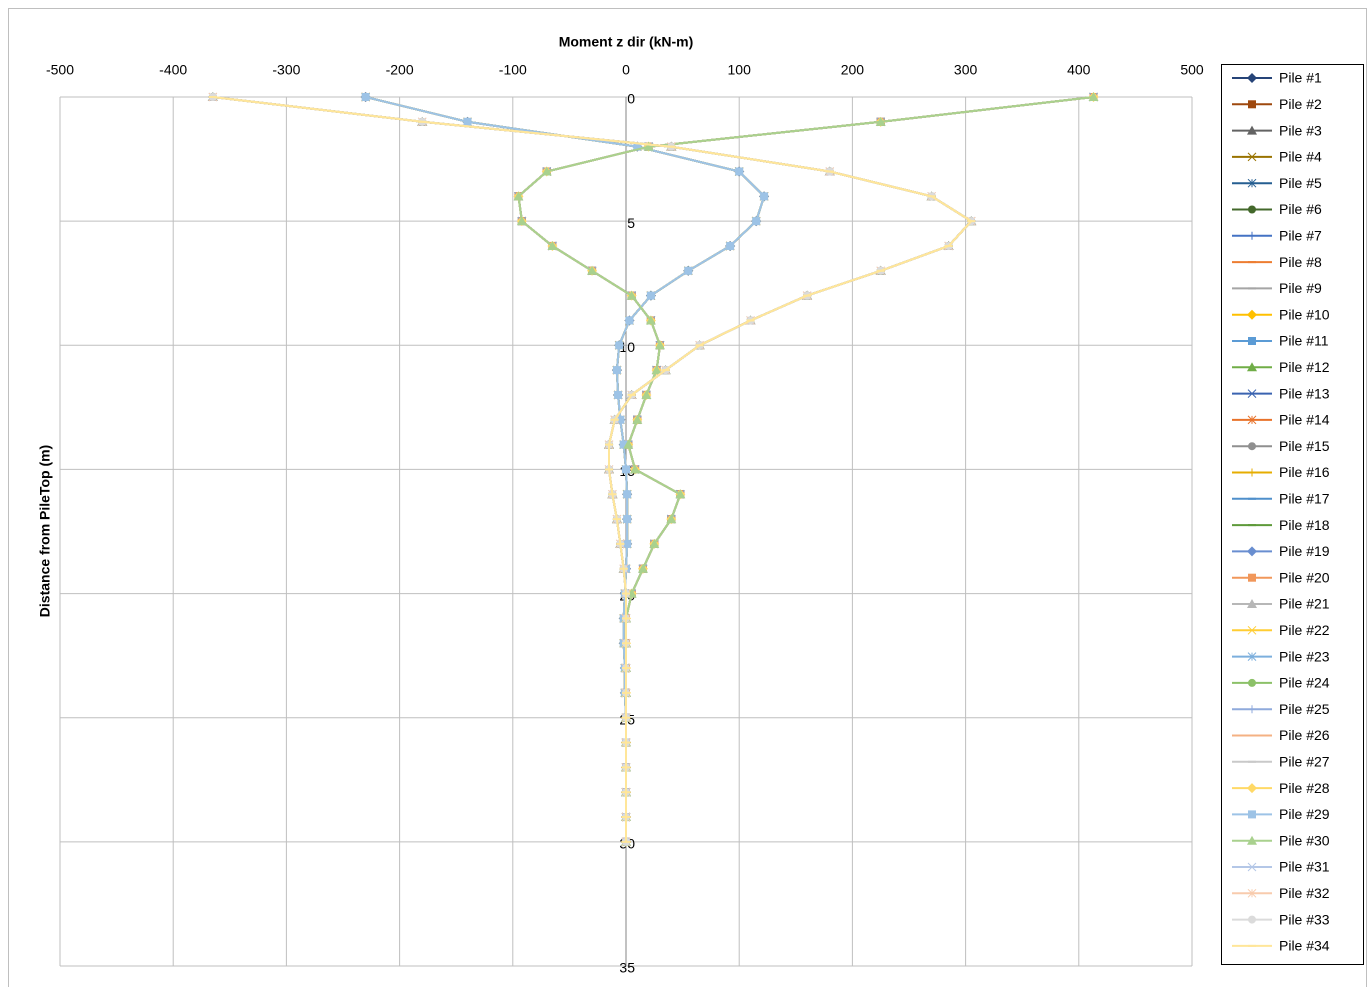  Describe the element at coordinates (631, 223) in the screenshot. I see `y-tick-label: 5` at that location.